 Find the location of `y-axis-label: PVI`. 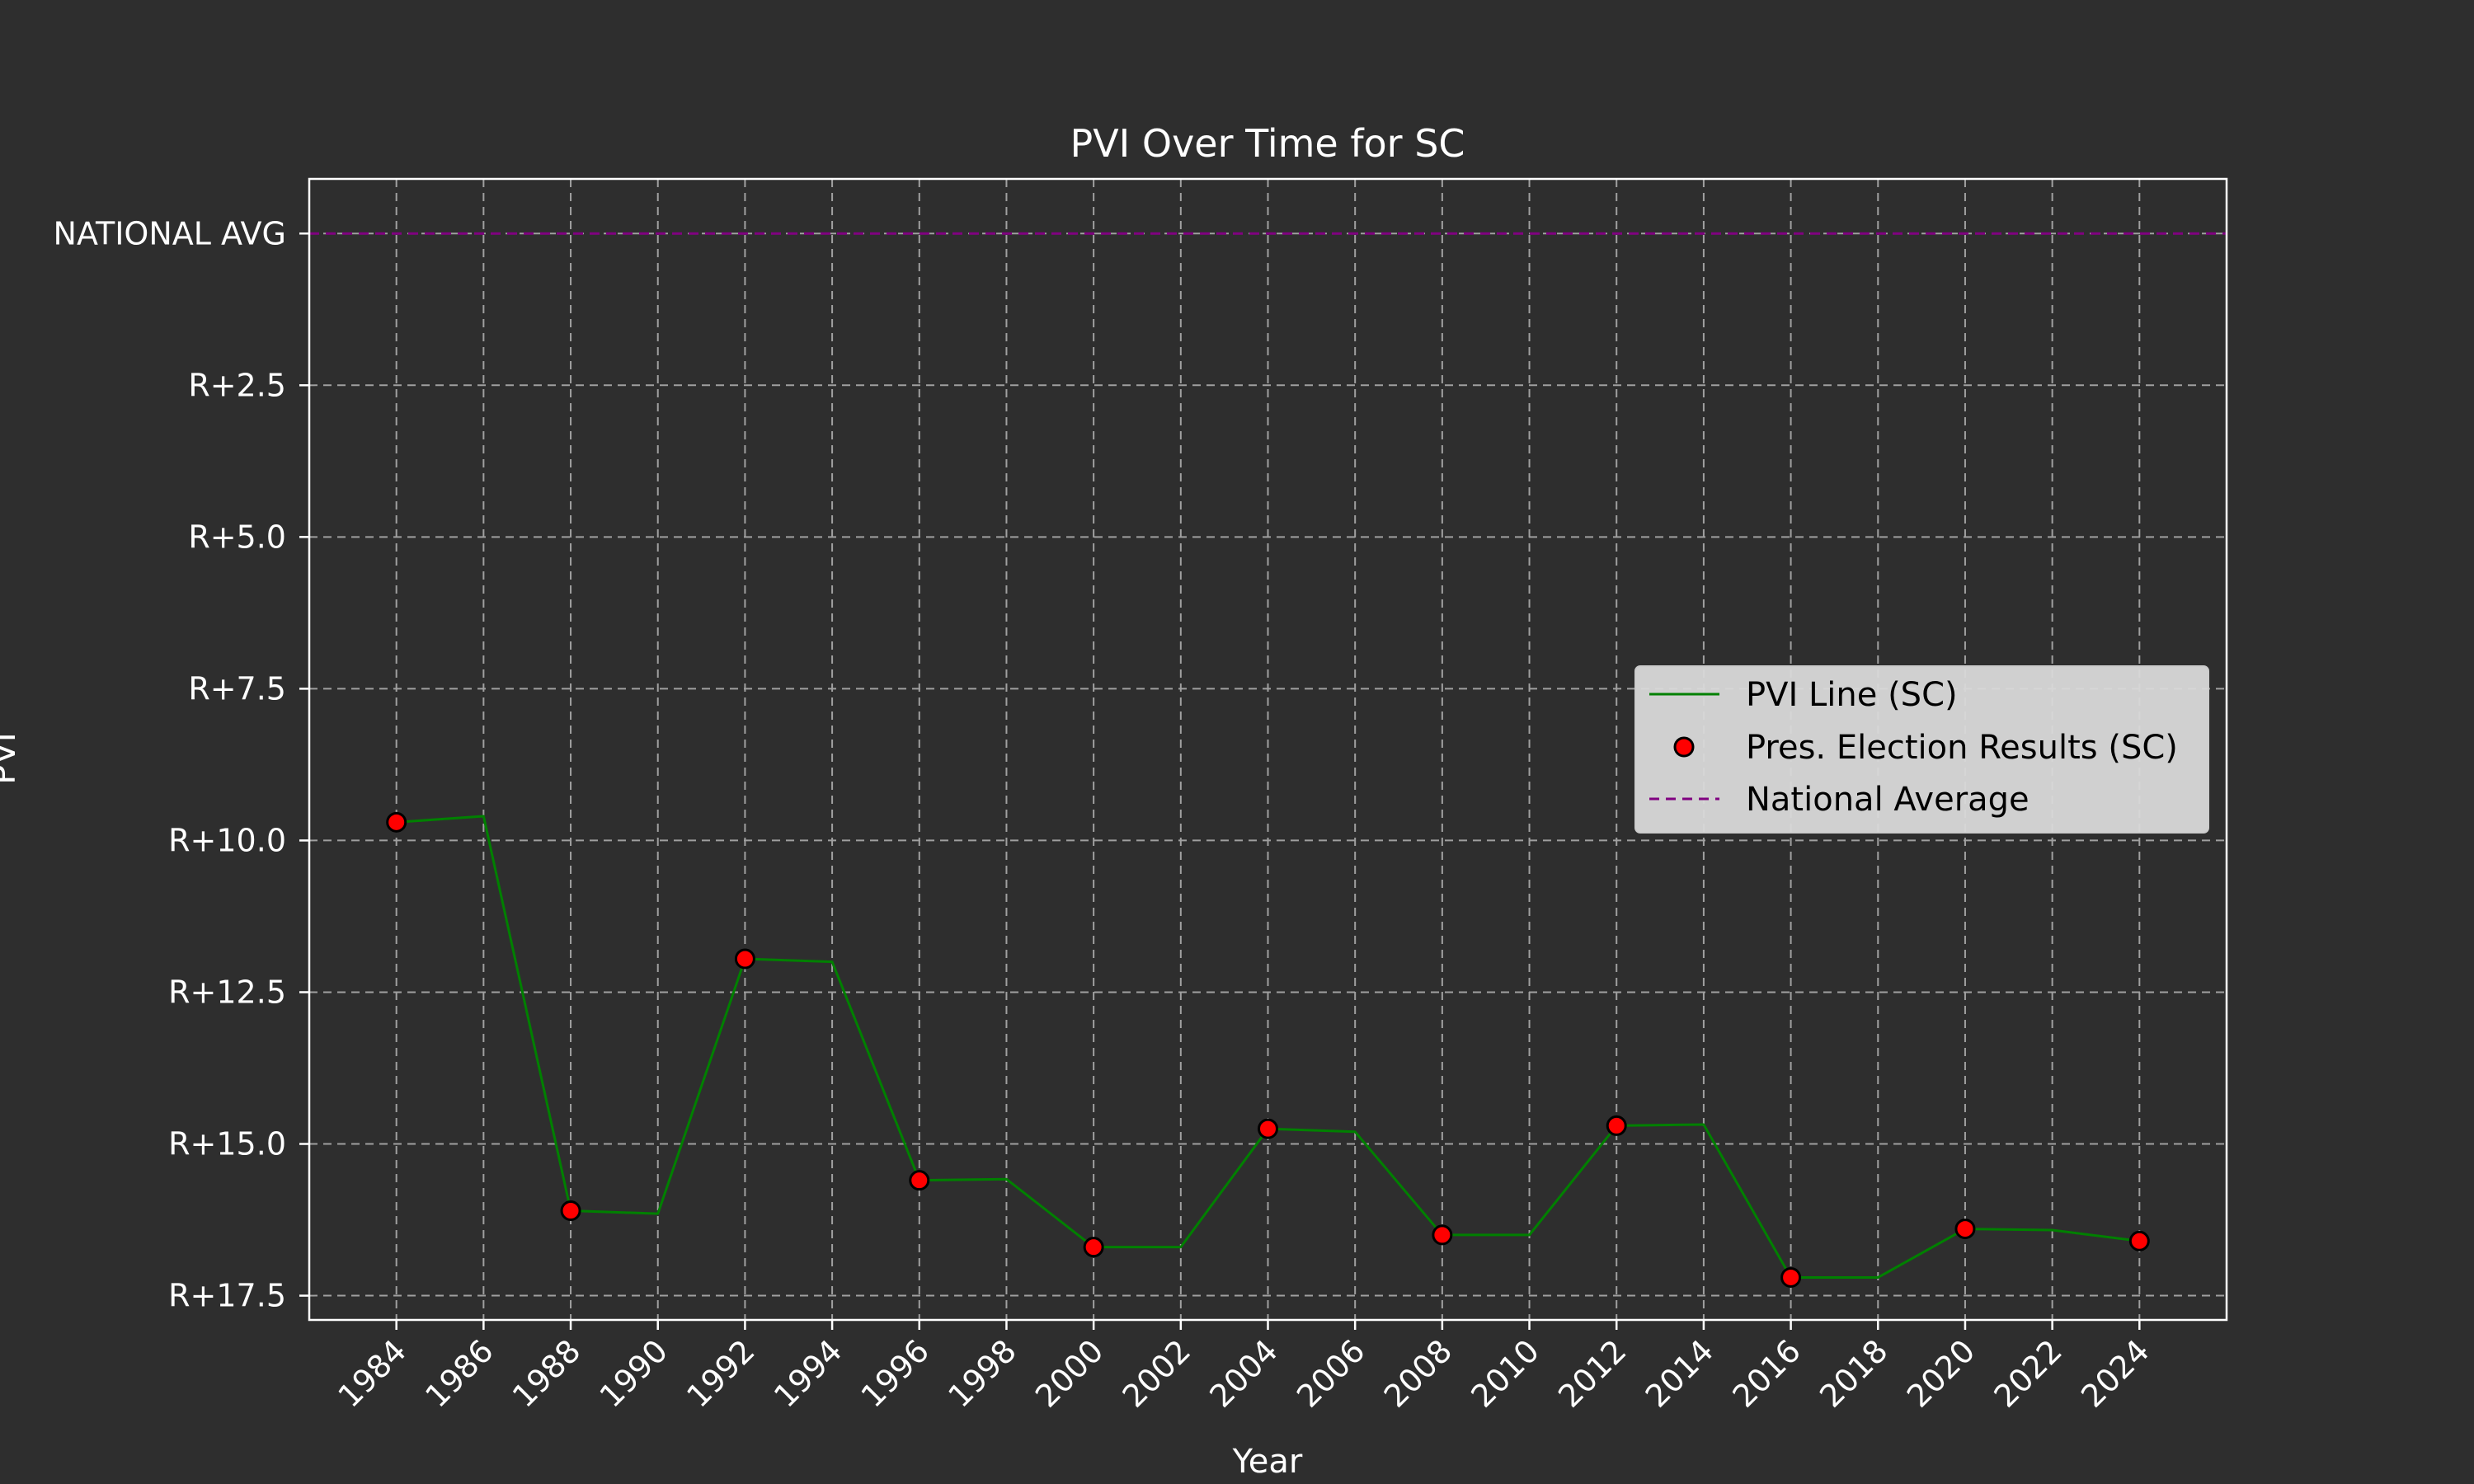

y-axis-label: PVI is located at coordinates (11, 758).